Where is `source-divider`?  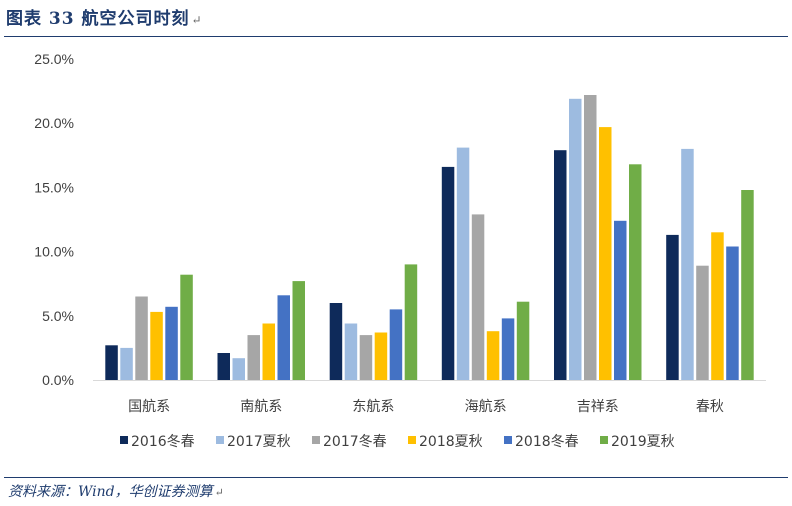
source-divider is located at coordinates (396, 477).